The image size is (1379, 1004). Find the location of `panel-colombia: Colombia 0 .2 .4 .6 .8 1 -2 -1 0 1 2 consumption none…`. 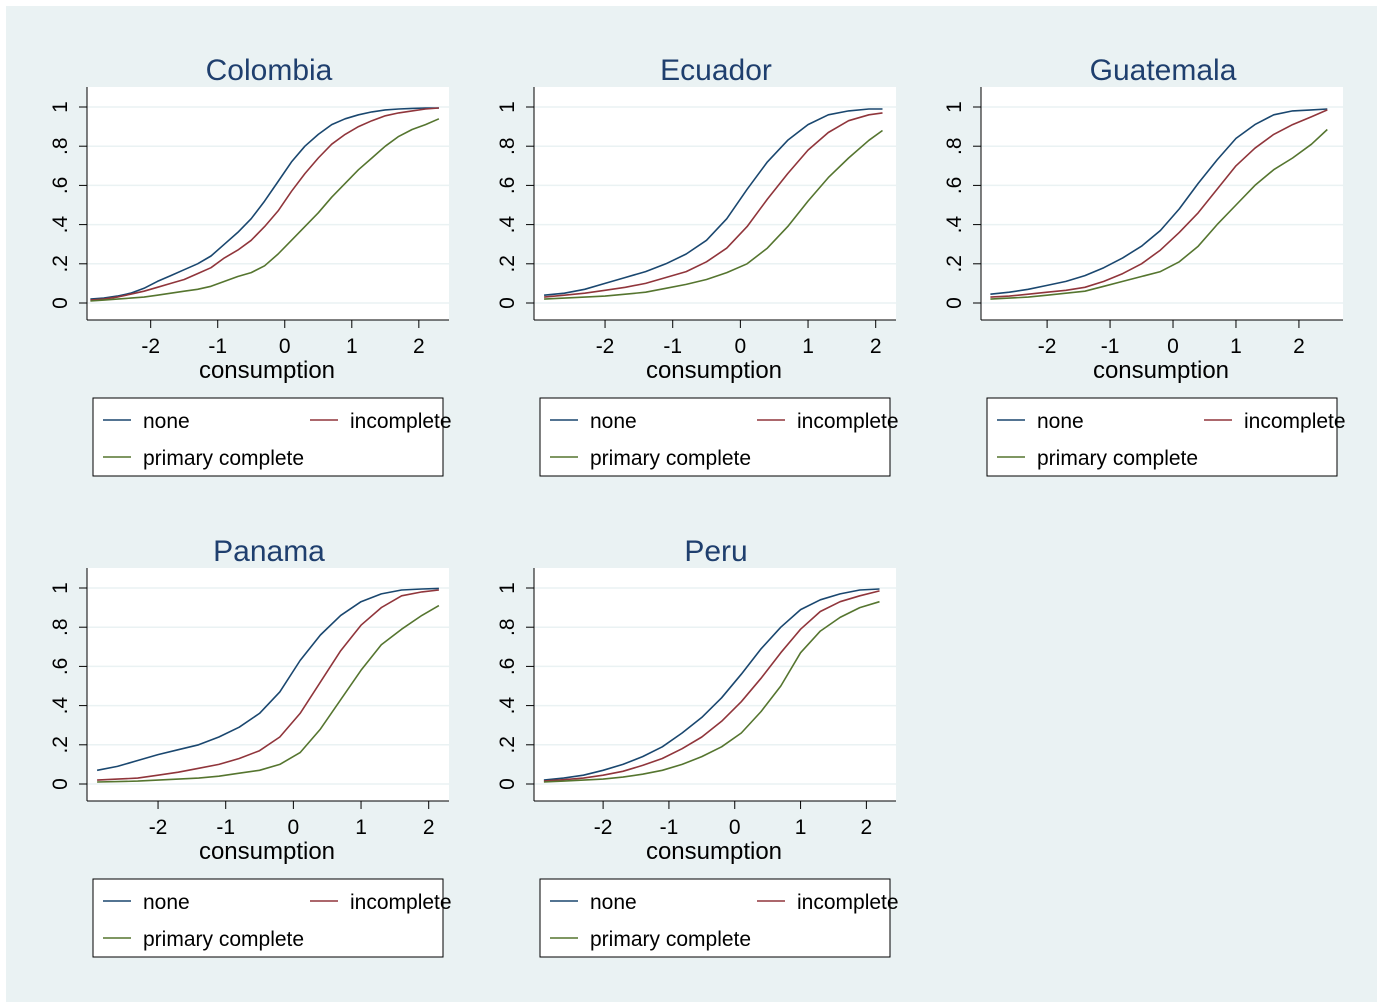

panel-colombia: Colombia 0 .2 .4 .6 .8 1 -2 -1 0 1 2 consumption none… is located at coordinates (250, 265).